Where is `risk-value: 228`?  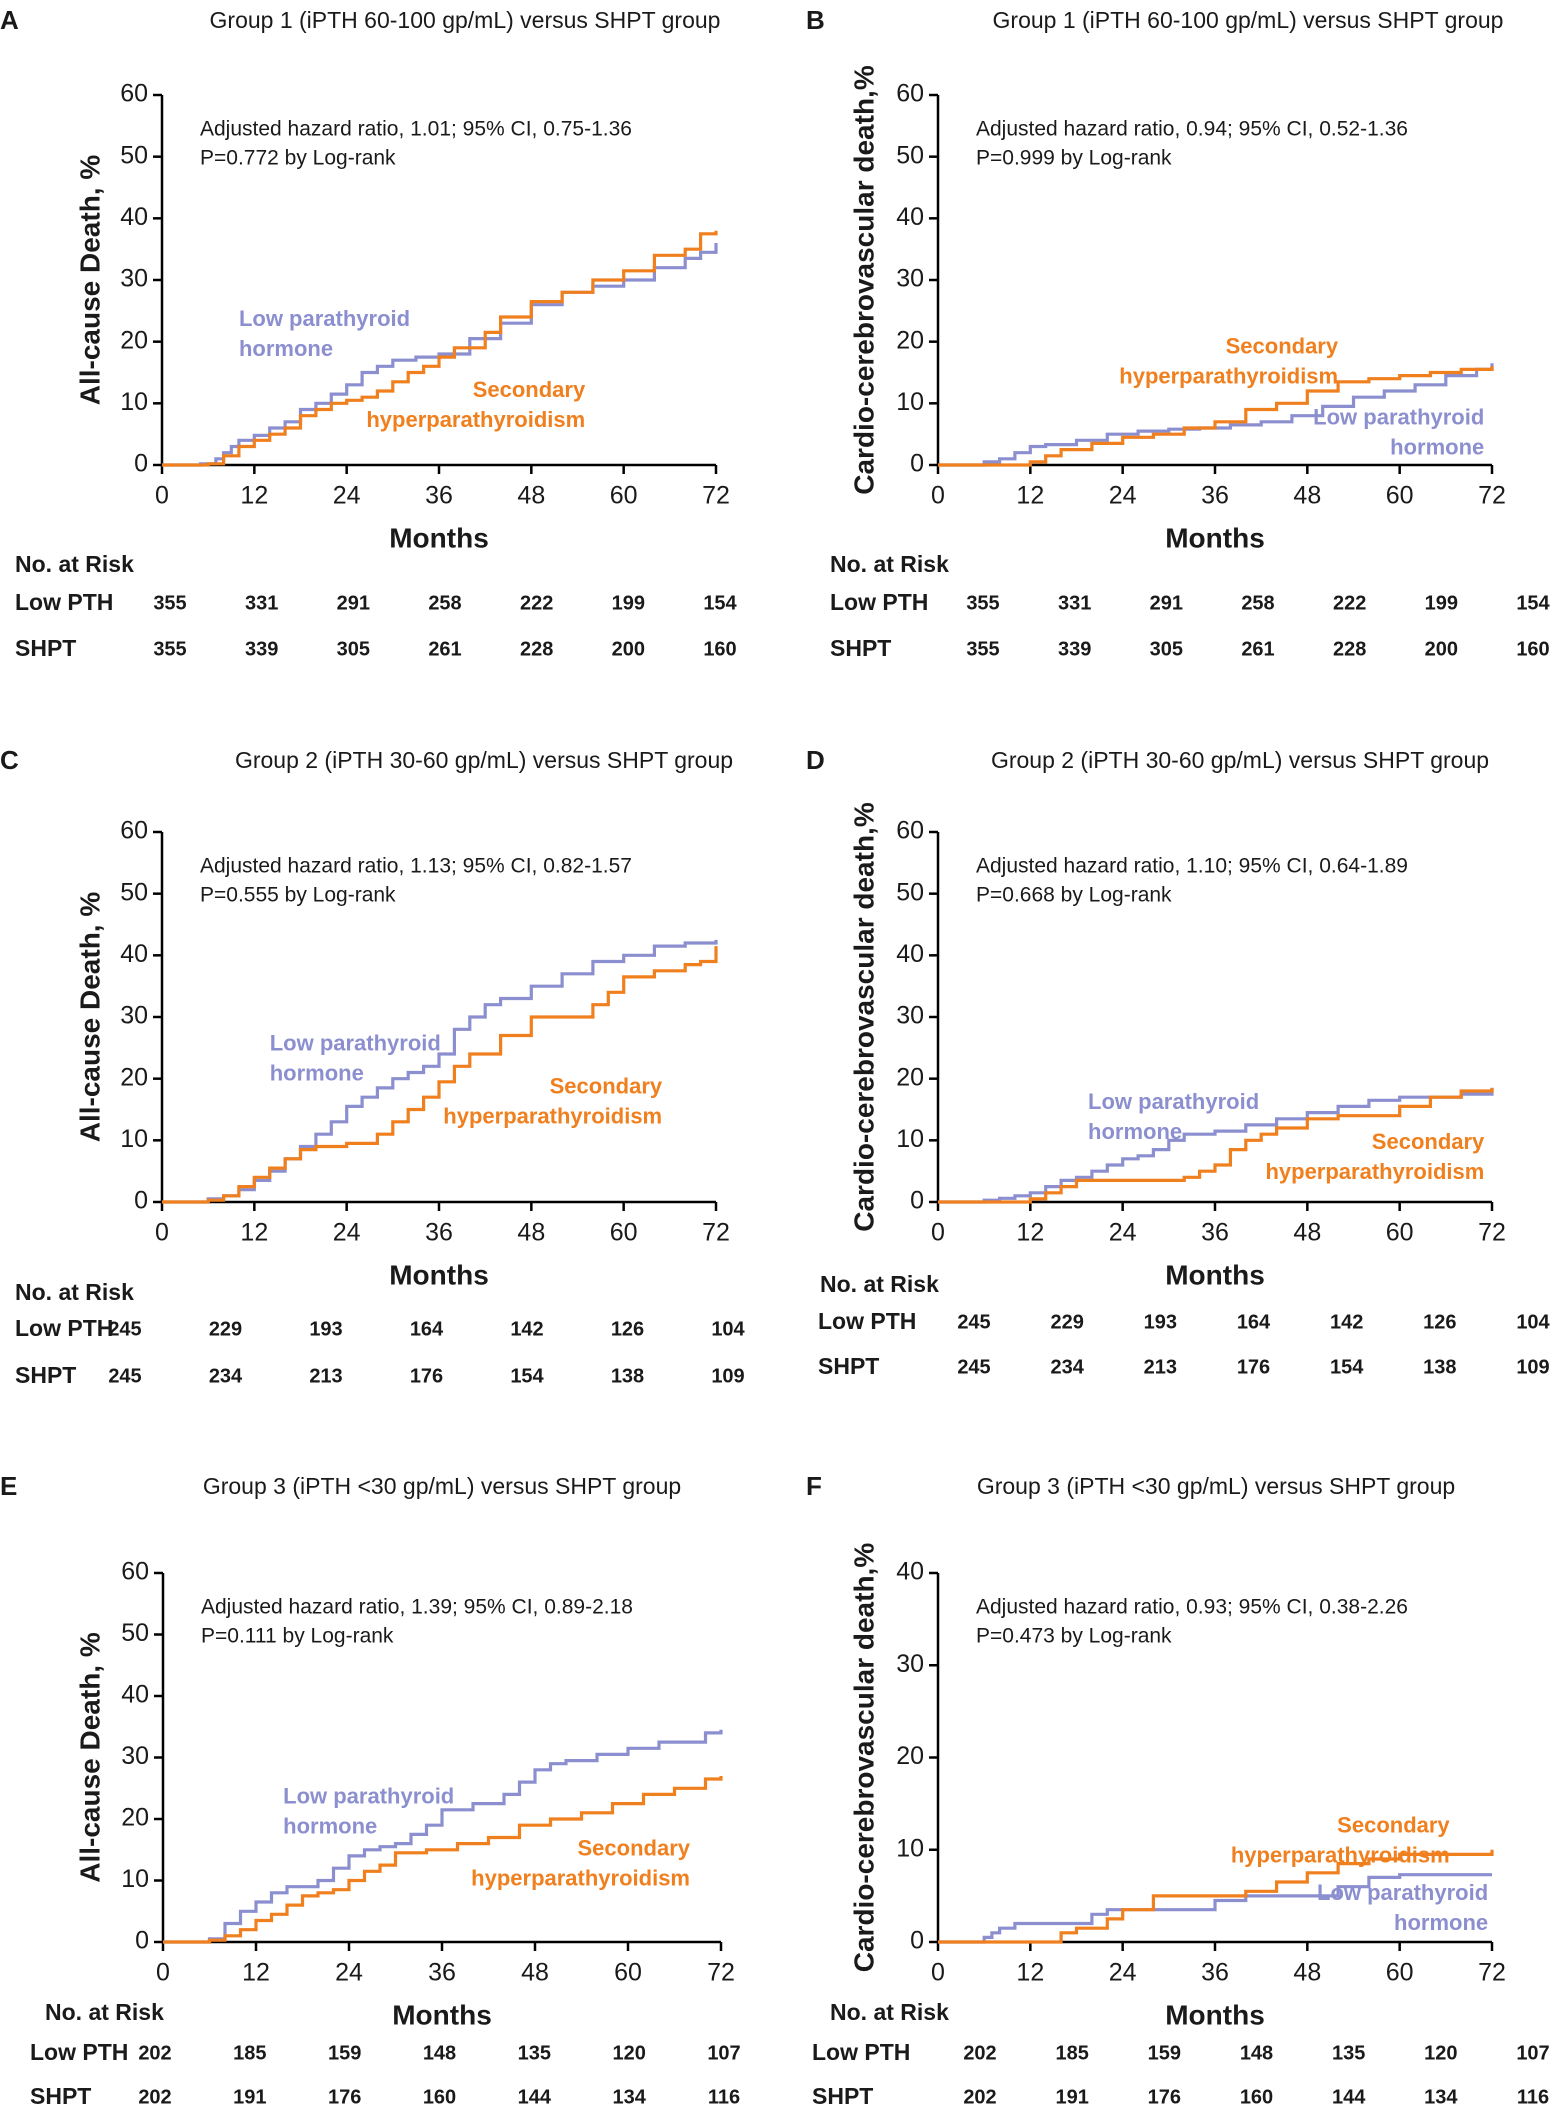
risk-value: 228 is located at coordinates (536, 649).